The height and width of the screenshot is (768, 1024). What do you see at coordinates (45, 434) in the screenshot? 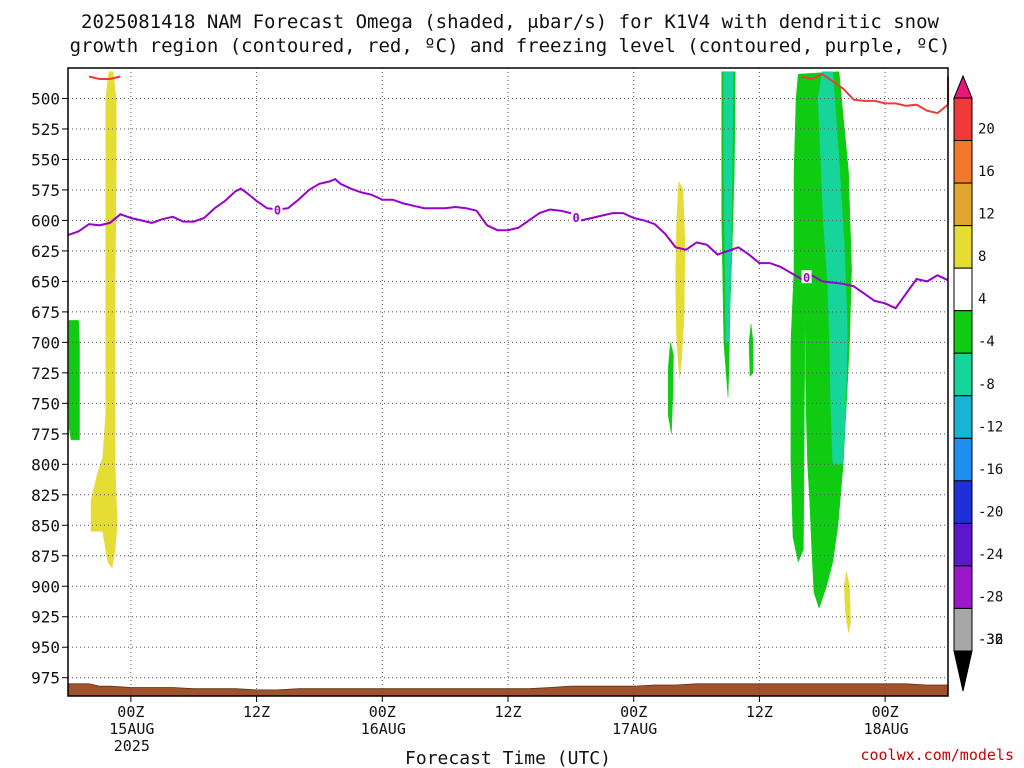
I see `y-tick-label-775: 775` at bounding box center [45, 434].